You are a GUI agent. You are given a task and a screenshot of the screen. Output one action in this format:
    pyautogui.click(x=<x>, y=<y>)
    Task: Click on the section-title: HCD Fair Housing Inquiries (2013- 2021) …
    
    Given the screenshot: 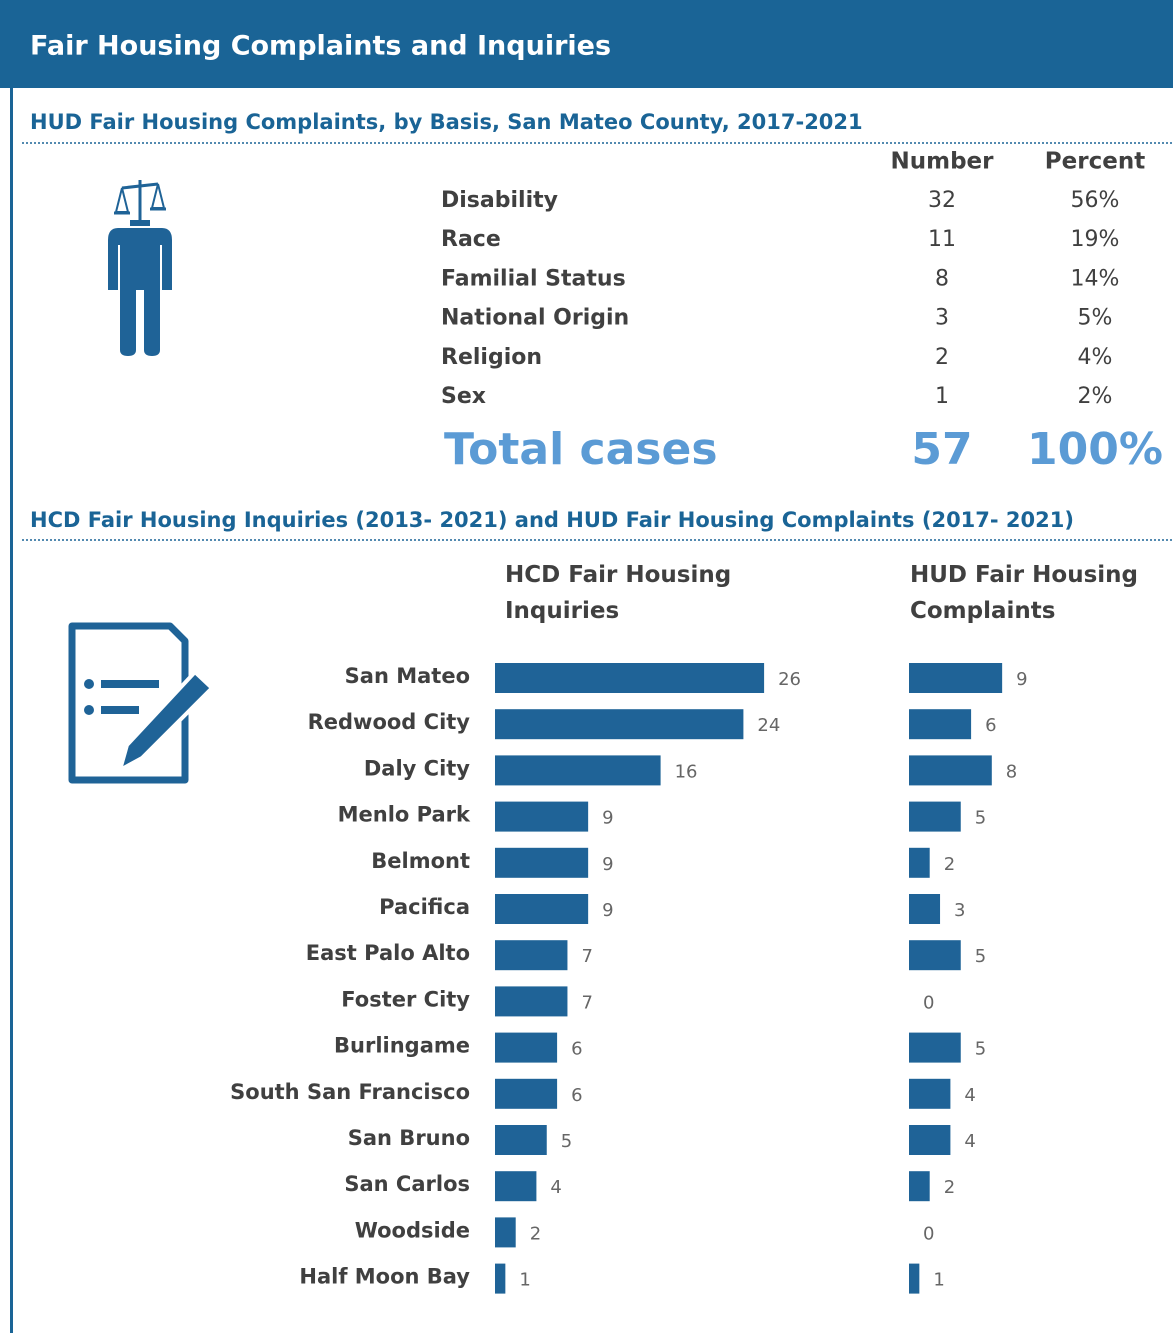 What is the action you would take?
    pyautogui.click(x=552, y=520)
    